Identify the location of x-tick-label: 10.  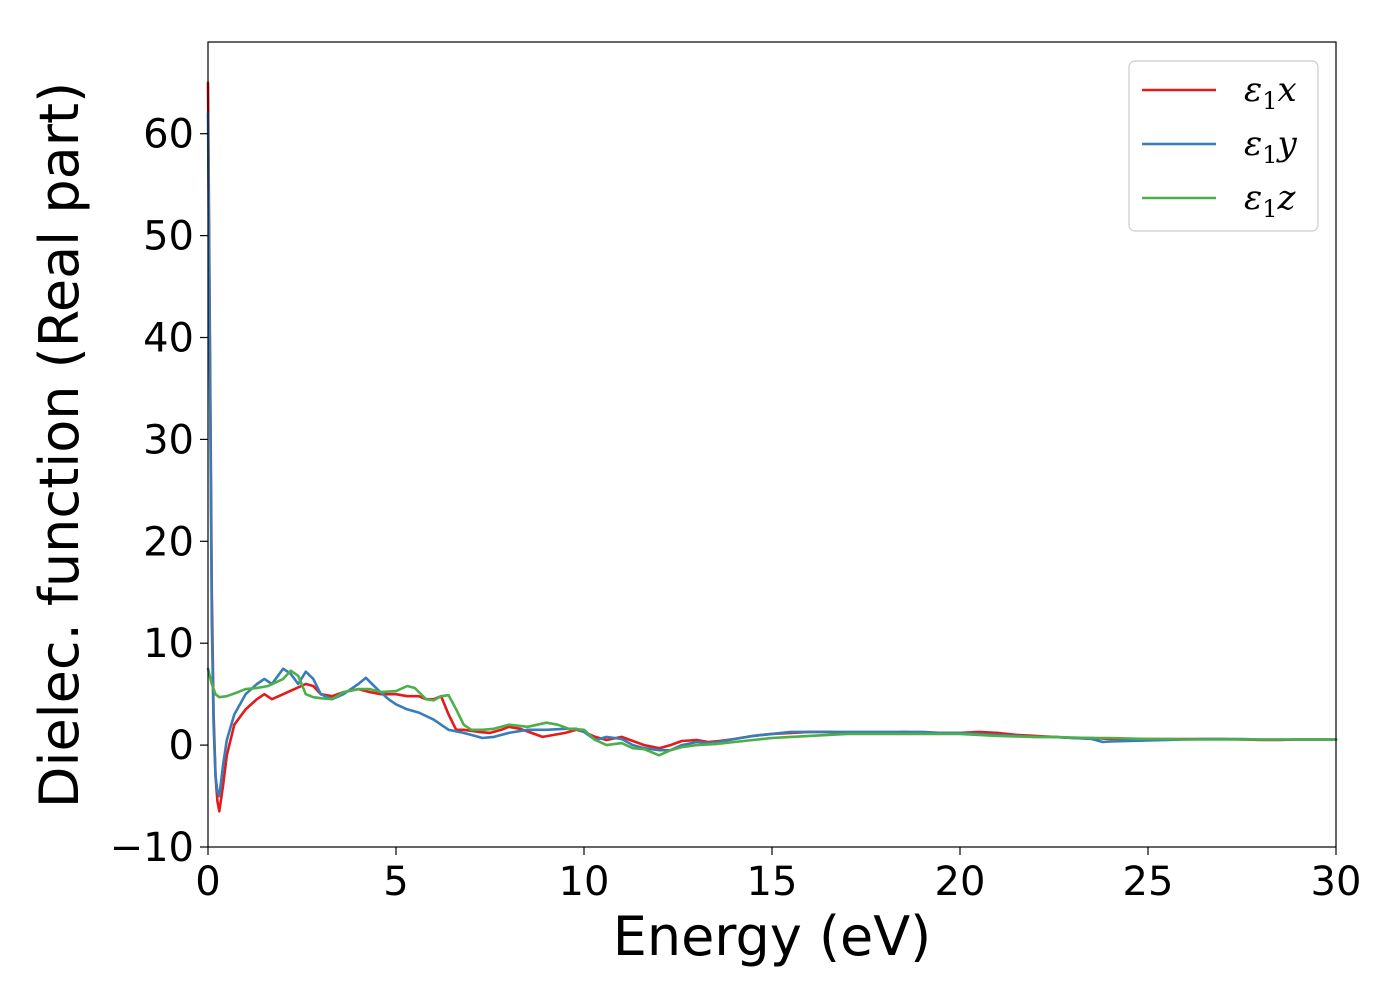
(584, 882).